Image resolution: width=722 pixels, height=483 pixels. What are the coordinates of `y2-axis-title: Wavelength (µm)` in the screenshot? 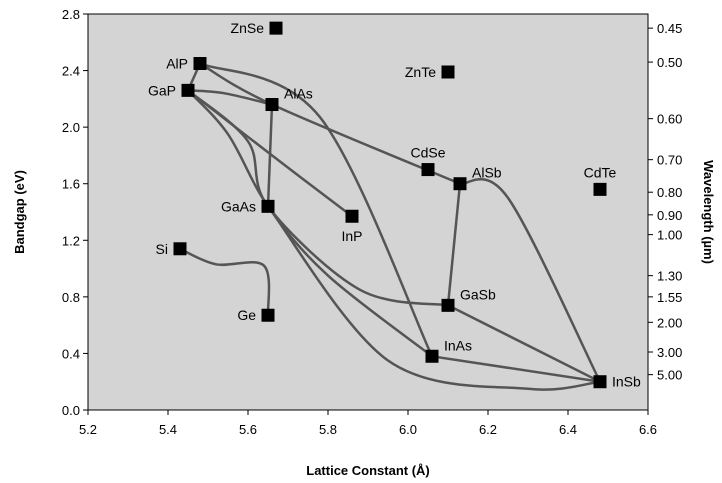 It's located at (708, 212).